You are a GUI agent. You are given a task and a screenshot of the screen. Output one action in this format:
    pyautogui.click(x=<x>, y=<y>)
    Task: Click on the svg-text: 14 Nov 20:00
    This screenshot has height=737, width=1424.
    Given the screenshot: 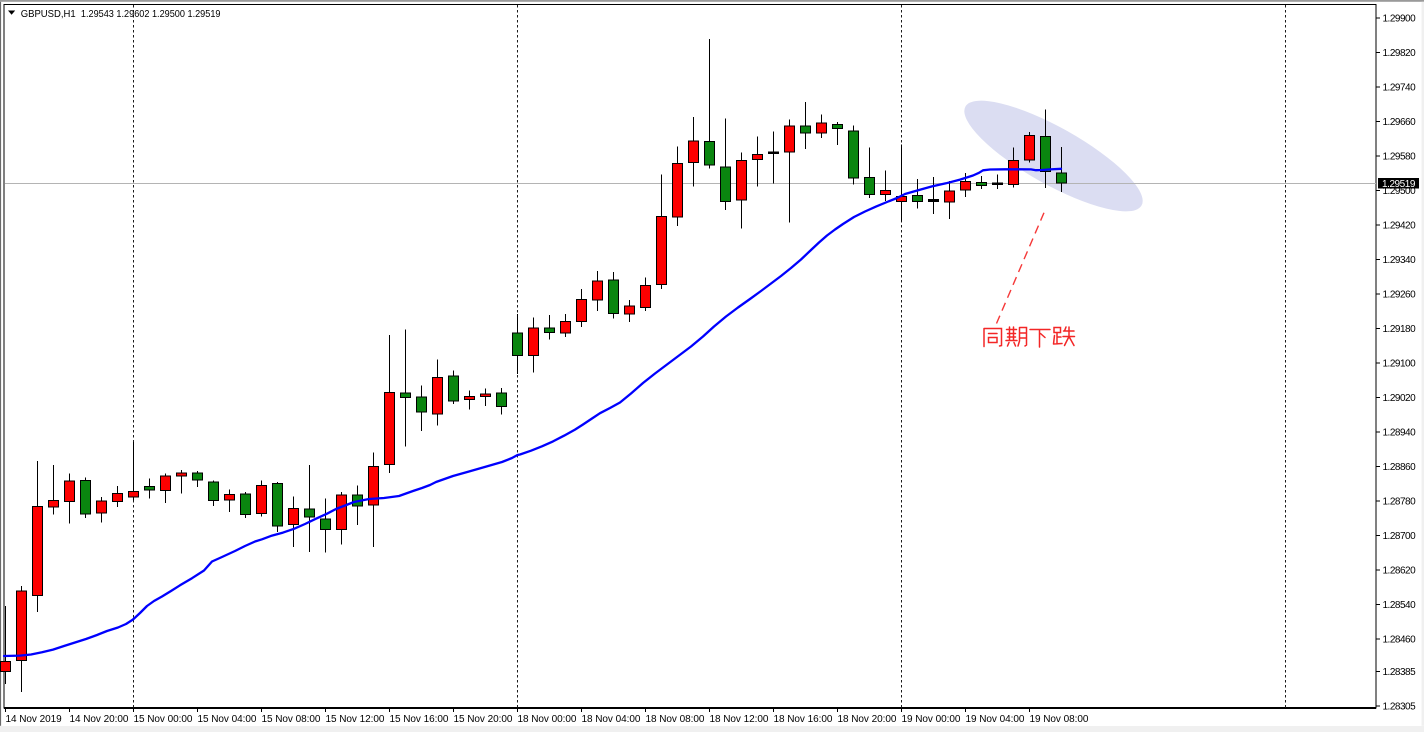 What is the action you would take?
    pyautogui.click(x=99, y=719)
    